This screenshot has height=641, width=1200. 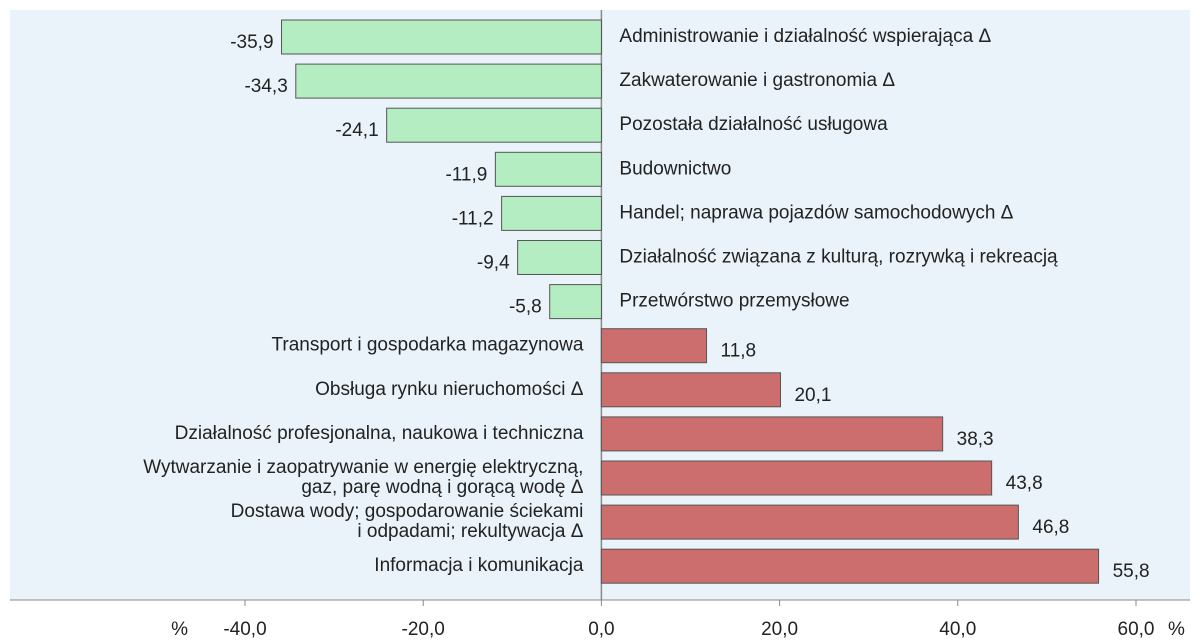 What do you see at coordinates (356, 130) in the screenshot?
I see `value-label: -24,1` at bounding box center [356, 130].